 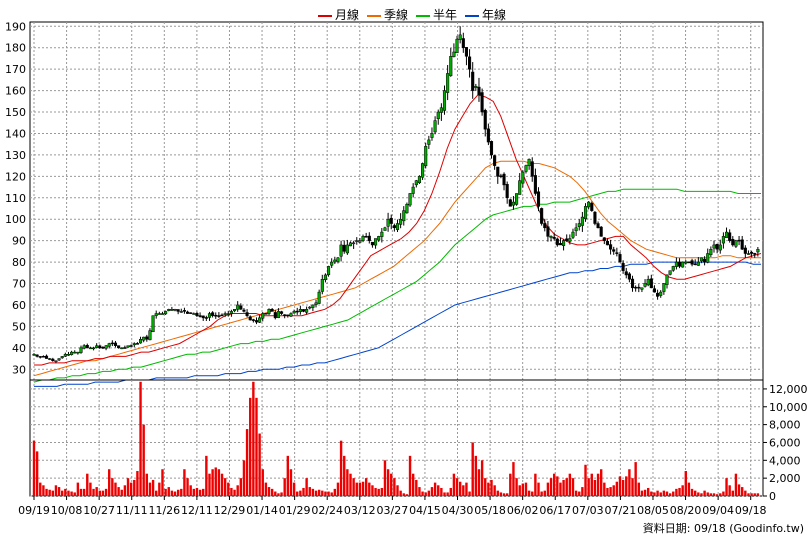 What do you see at coordinates (15, 219) in the screenshot?
I see `price-tick-label: 100` at bounding box center [15, 219].